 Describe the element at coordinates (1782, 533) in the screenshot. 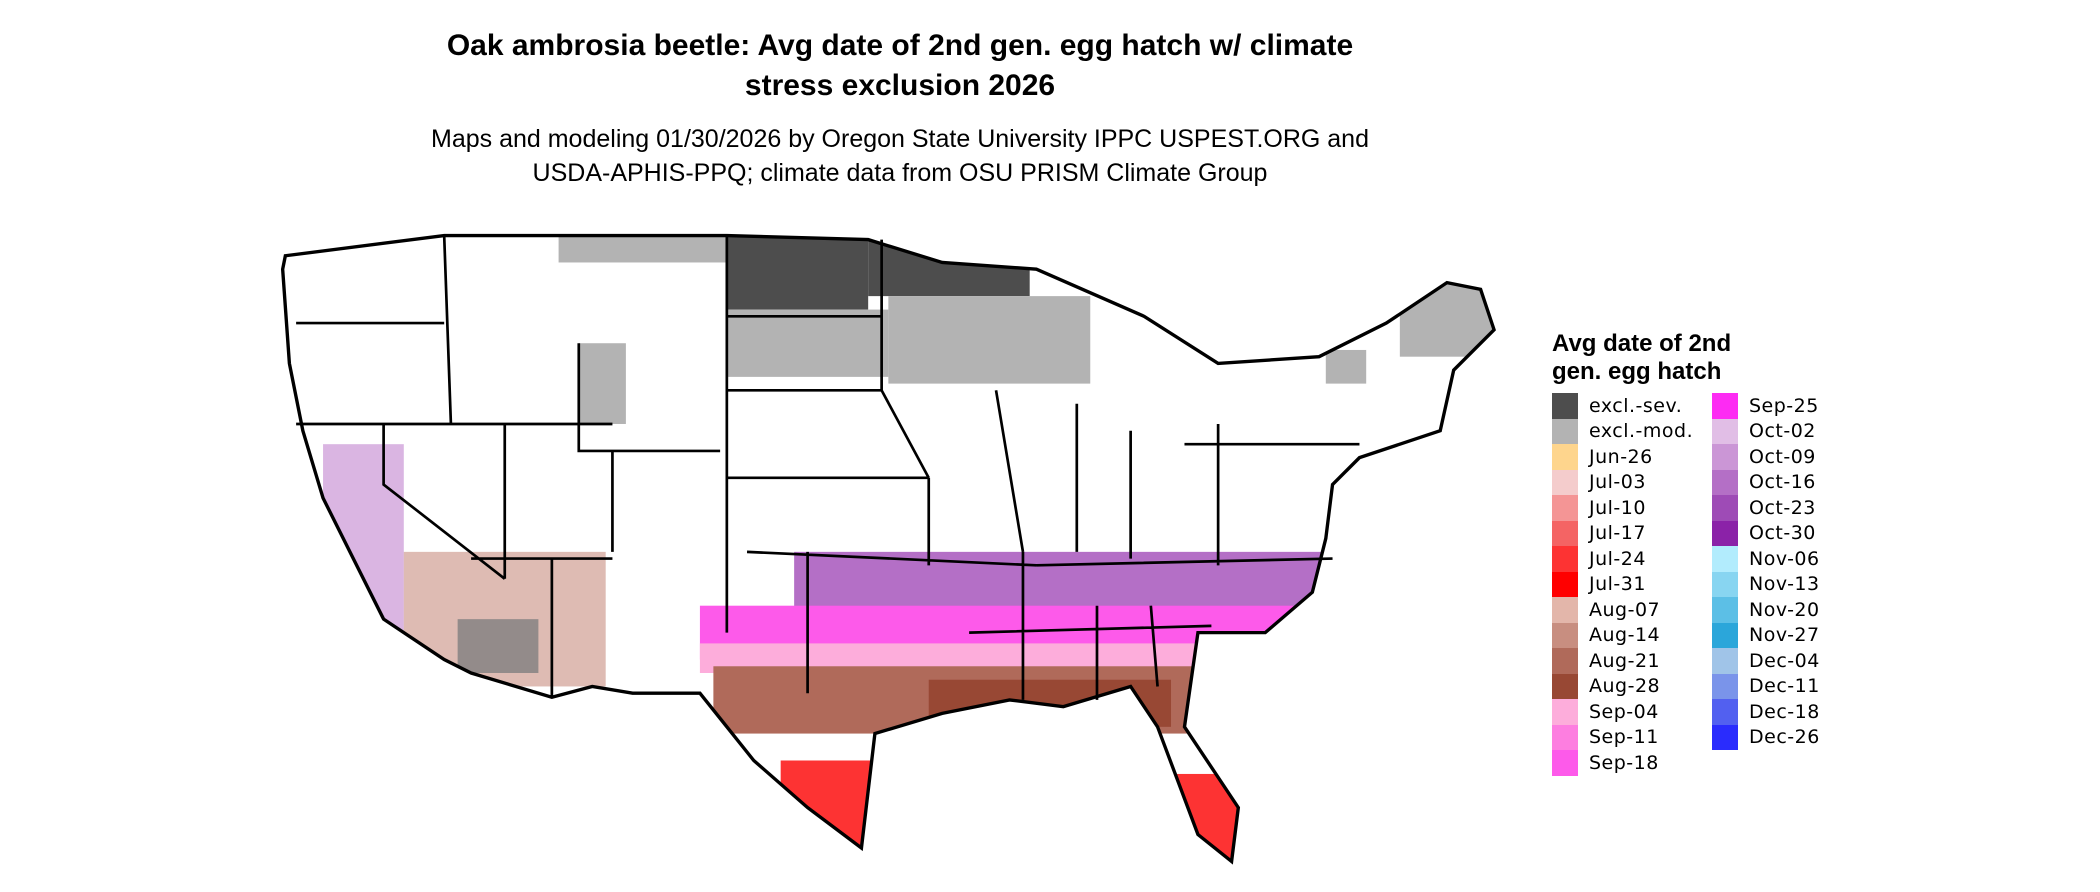

I see `legend-label: Oct-30` at that location.